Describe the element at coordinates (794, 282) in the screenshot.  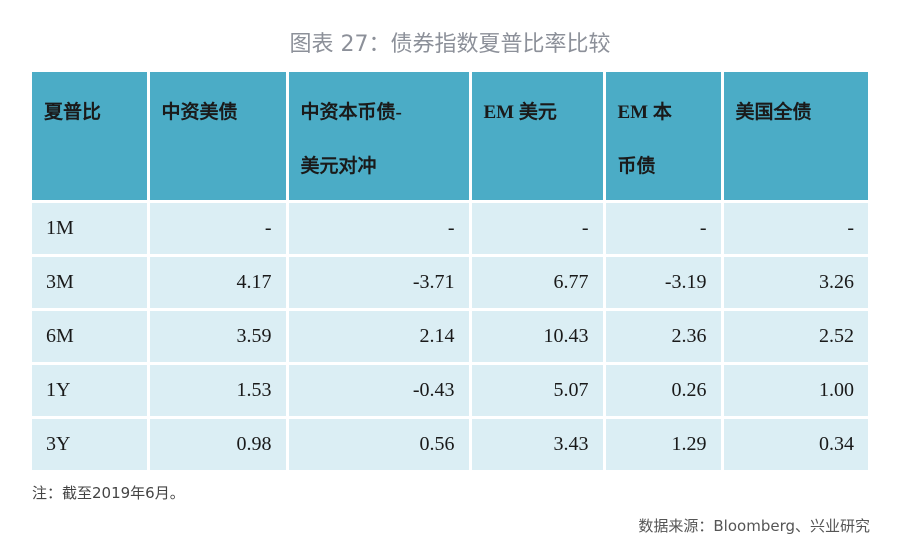
I see `cell: 3.26` at that location.